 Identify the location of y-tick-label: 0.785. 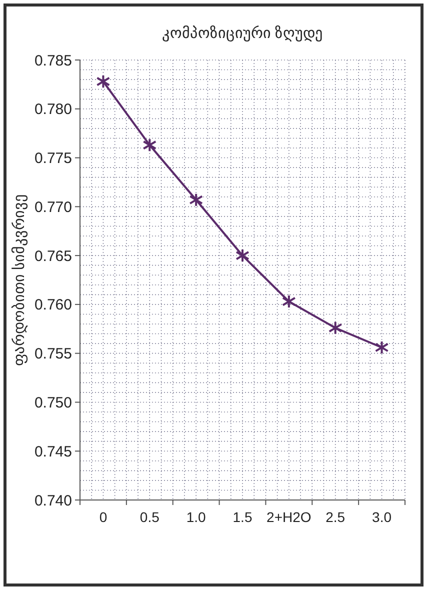
(53, 61).